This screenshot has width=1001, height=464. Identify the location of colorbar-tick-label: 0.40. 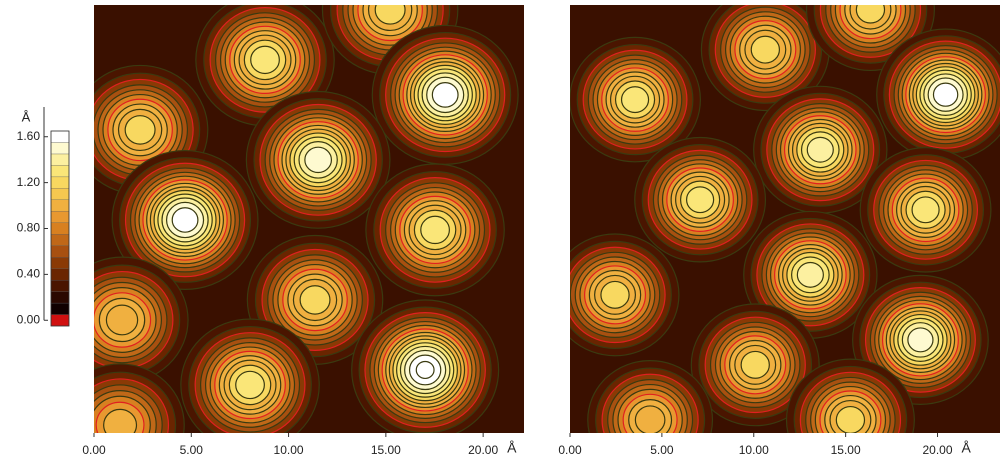
(29, 274).